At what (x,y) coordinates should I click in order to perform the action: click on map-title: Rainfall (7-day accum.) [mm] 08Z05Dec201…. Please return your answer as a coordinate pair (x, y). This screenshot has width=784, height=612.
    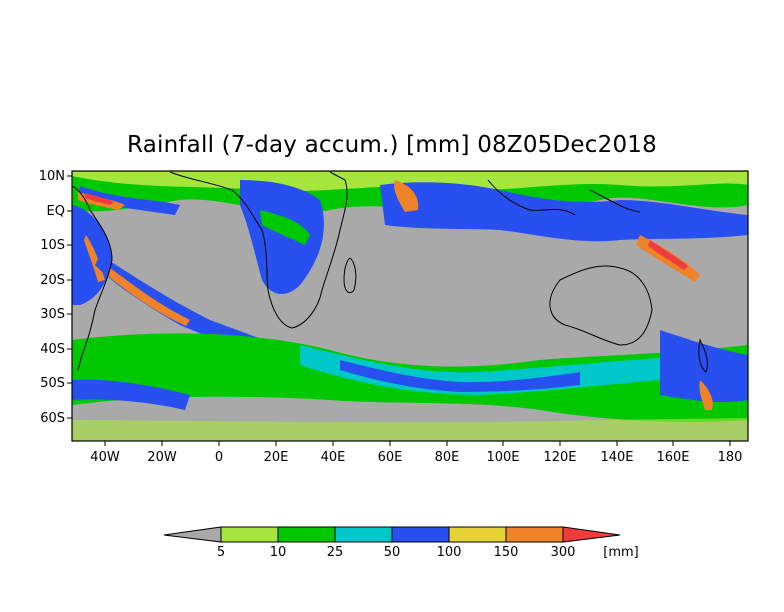
    Looking at the image, I should click on (392, 145).